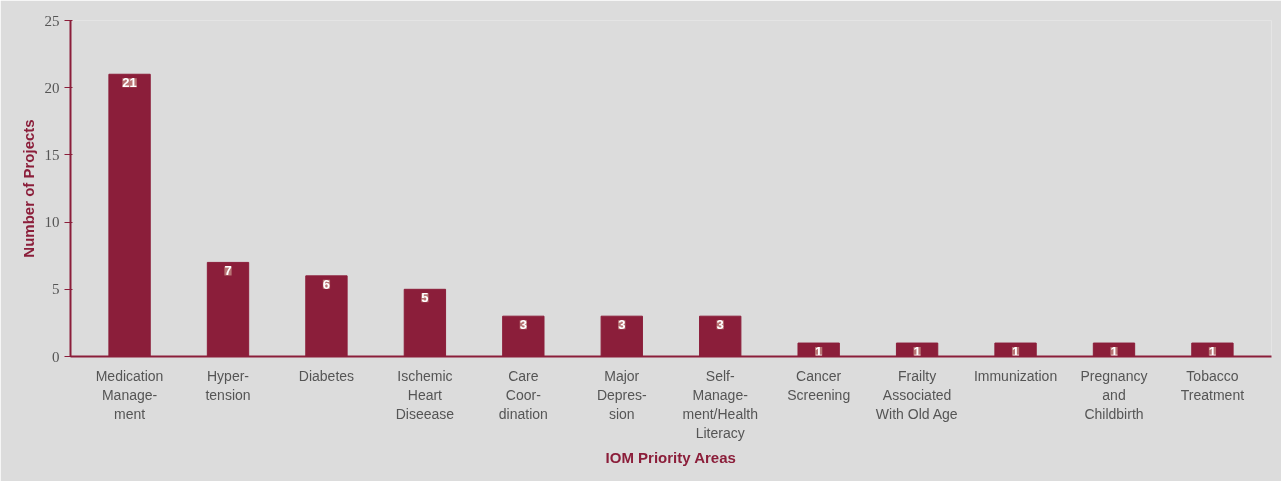 The height and width of the screenshot is (481, 1281). Describe the element at coordinates (52, 20) in the screenshot. I see `y-tick-label: 25` at that location.